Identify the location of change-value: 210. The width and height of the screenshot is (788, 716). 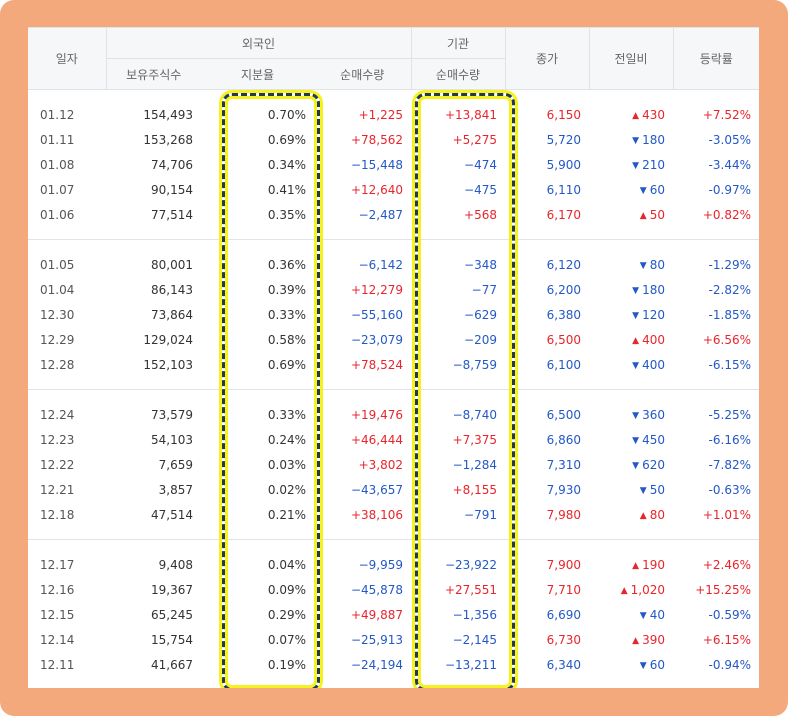
(653, 164).